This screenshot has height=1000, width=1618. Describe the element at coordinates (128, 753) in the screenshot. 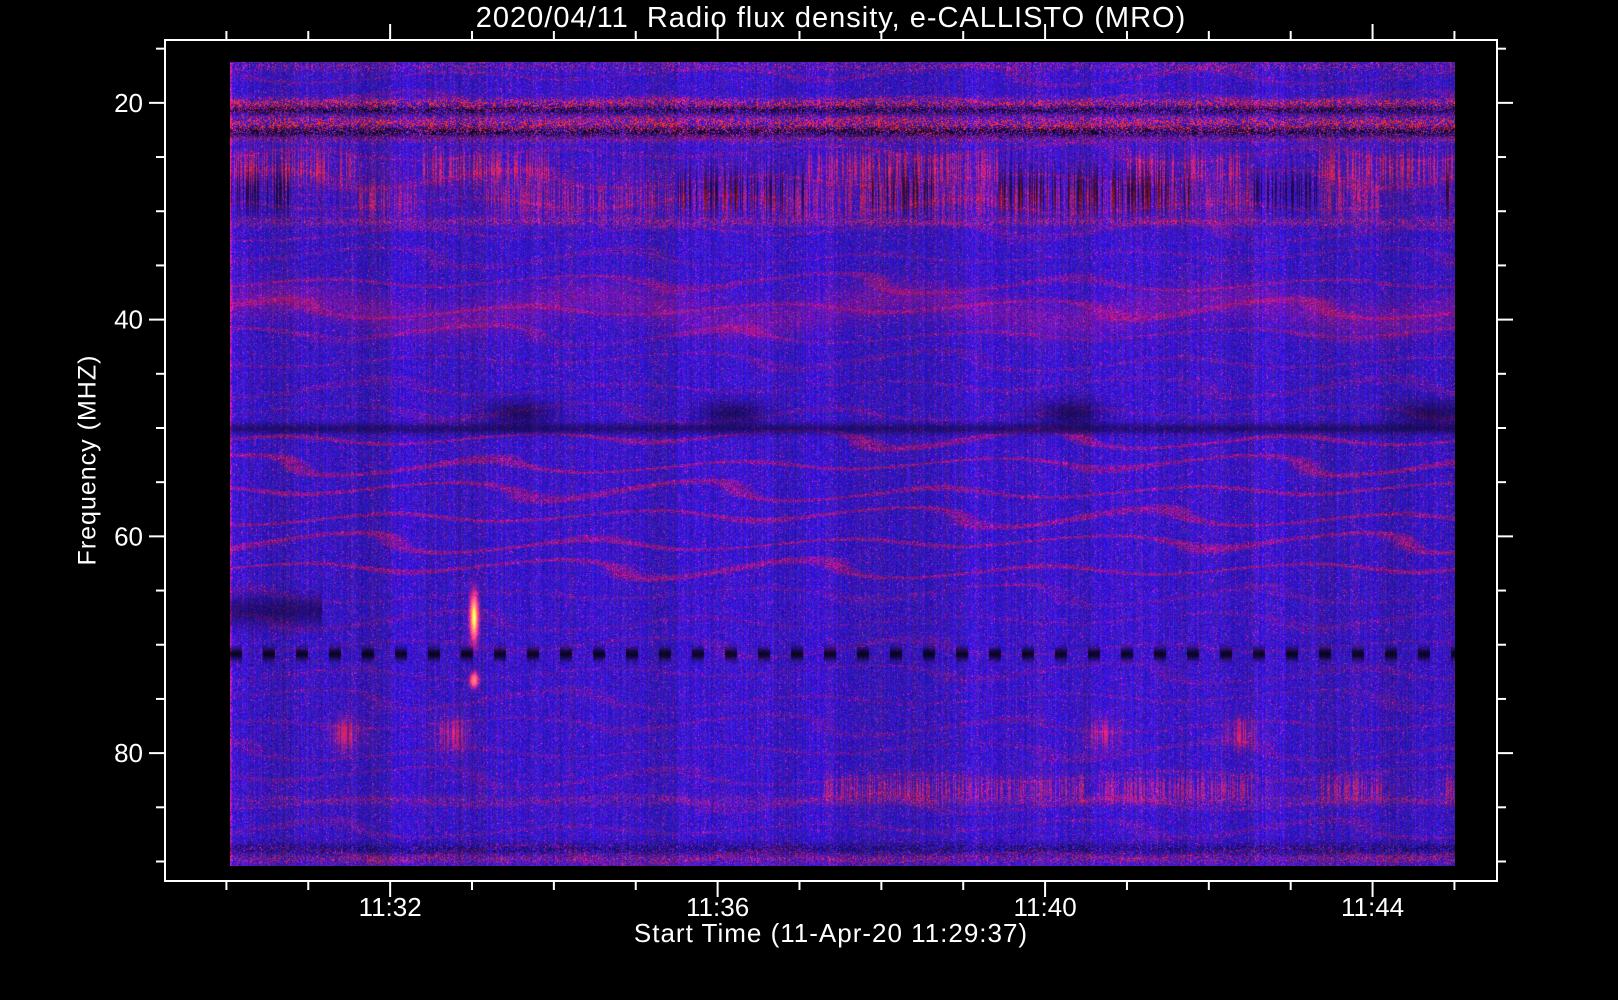

I see `y-tick-label: 80` at that location.